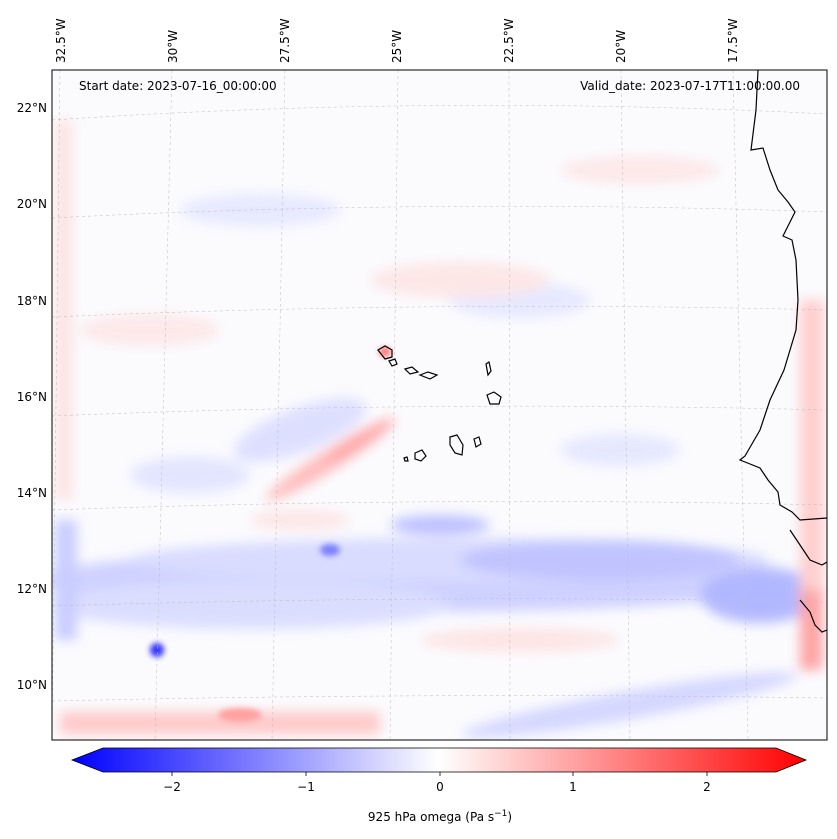  I want to click on africa-coastline, so click(782, 295).